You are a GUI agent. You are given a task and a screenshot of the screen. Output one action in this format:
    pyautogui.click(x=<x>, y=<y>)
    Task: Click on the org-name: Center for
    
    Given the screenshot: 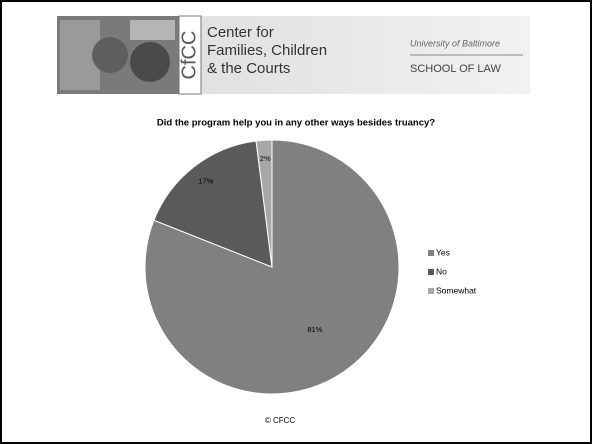 What is the action you would take?
    pyautogui.click(x=240, y=32)
    